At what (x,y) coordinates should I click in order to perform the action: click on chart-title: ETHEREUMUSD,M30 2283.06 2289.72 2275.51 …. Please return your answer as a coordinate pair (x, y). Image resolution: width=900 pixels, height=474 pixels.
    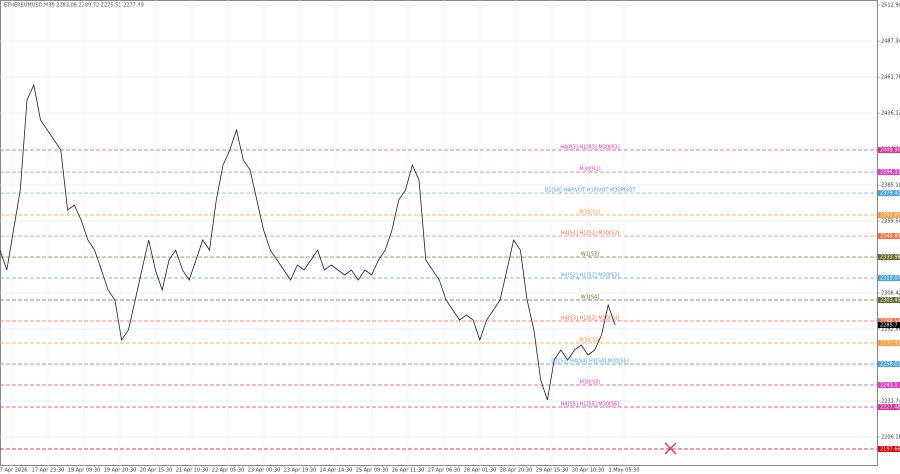
    Looking at the image, I should click on (74, 6).